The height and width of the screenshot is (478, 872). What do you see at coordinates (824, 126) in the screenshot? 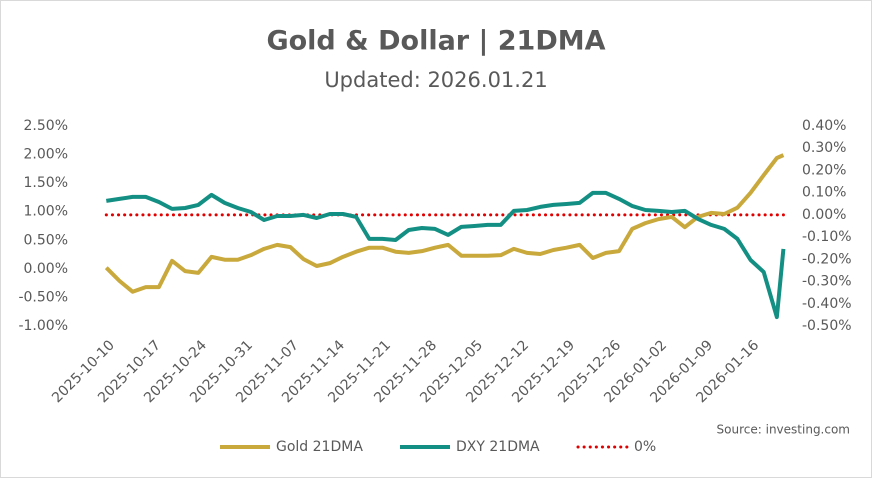
I see `y2-tick-label: 0.40%` at bounding box center [824, 126].